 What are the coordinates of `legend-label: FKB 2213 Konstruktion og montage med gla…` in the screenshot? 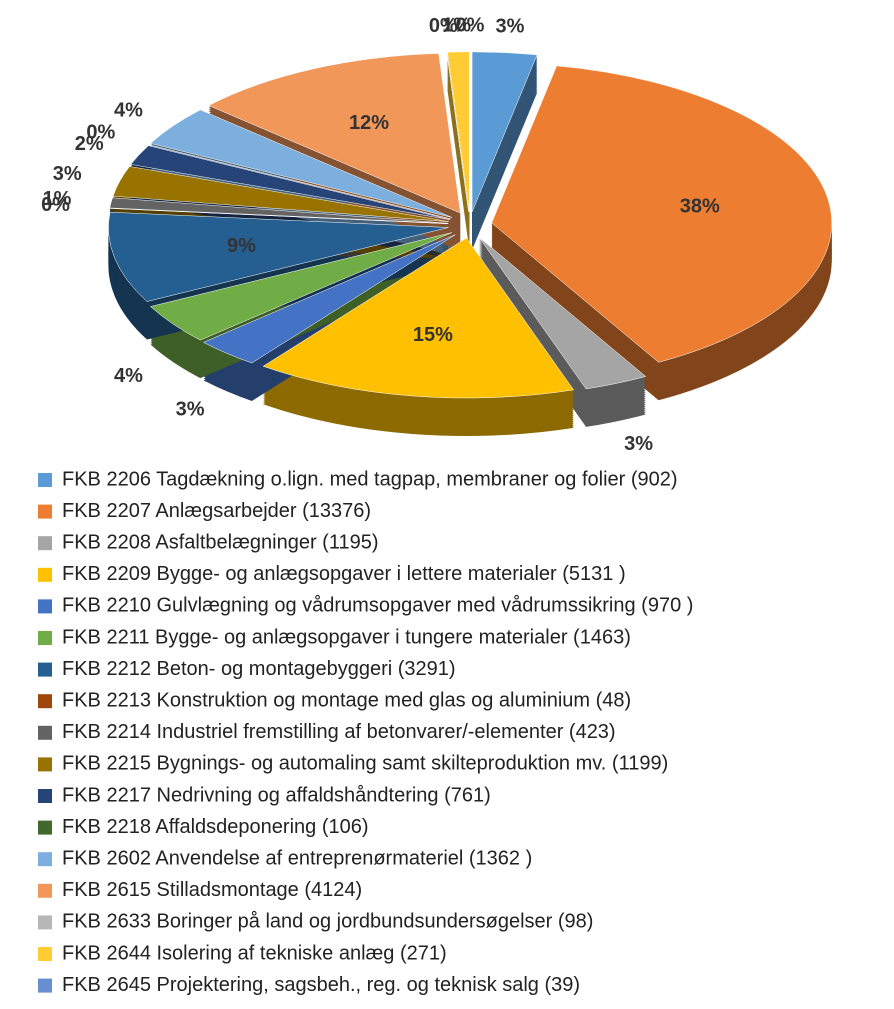 It's located at (346, 700).